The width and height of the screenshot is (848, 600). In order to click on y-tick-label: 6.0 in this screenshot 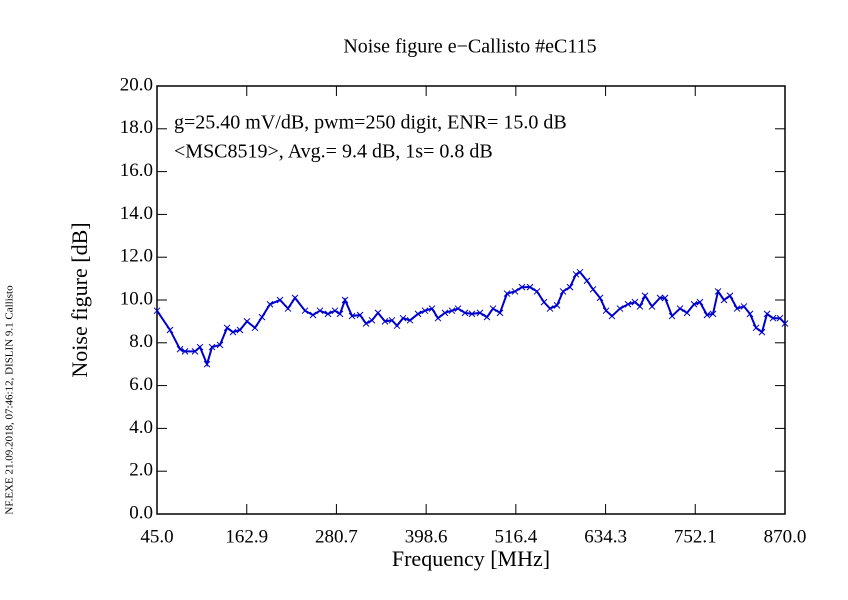, I will do `click(141, 384)`.